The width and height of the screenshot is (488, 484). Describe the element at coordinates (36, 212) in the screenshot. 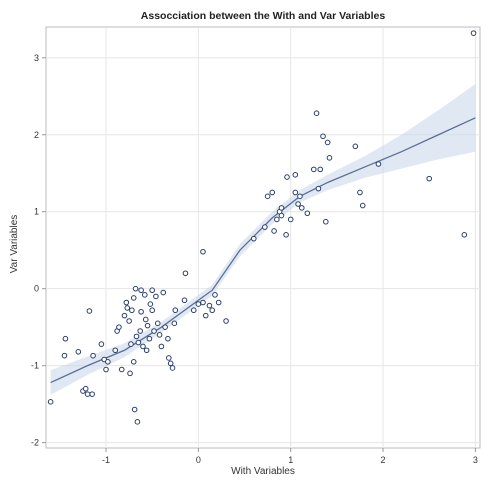

I see `y-tick-label: 1` at that location.